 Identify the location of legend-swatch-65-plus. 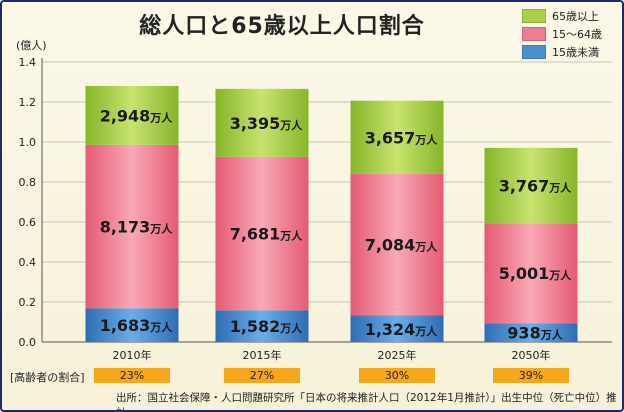
(534, 16).